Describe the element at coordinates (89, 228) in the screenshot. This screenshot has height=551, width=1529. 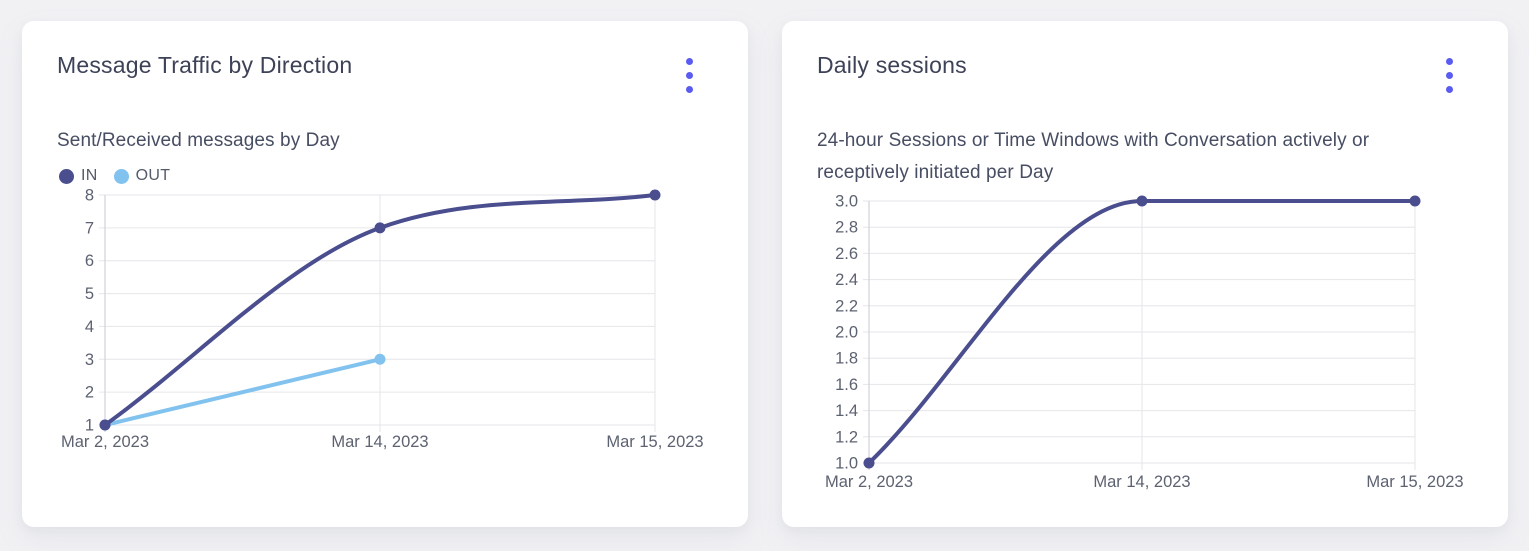
I see `svg-text: 7` at that location.